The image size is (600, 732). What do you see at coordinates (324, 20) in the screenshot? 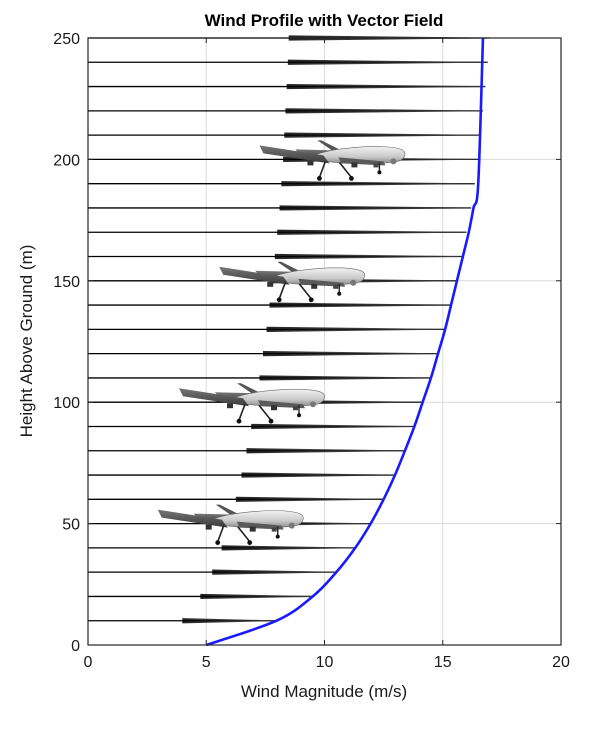
I see `chart-title: Wind Profile with Vector Field` at bounding box center [324, 20].